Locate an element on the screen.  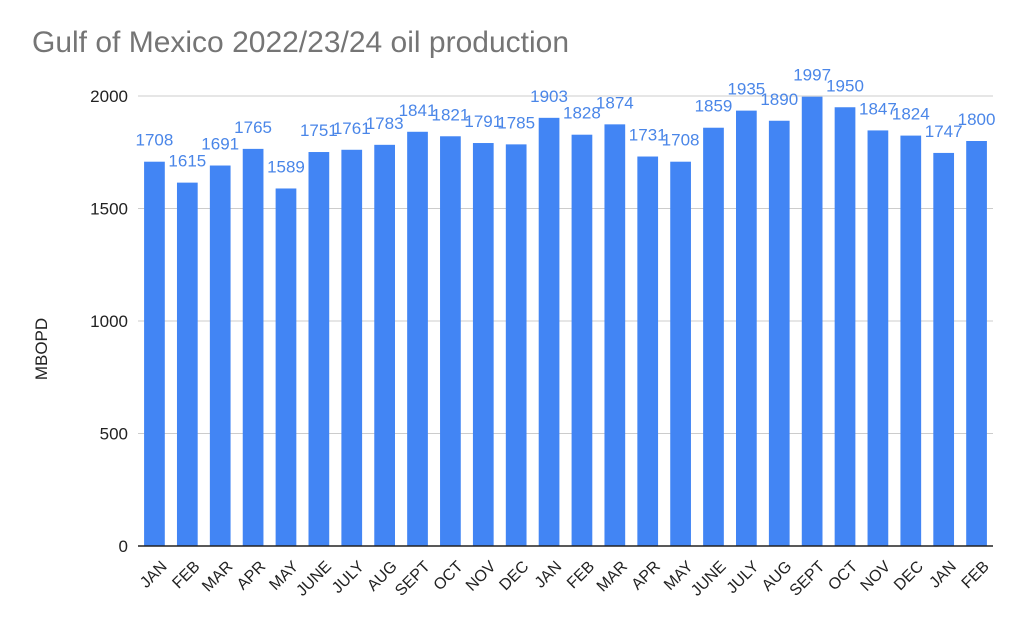
data-label: 1874 is located at coordinates (615, 102).